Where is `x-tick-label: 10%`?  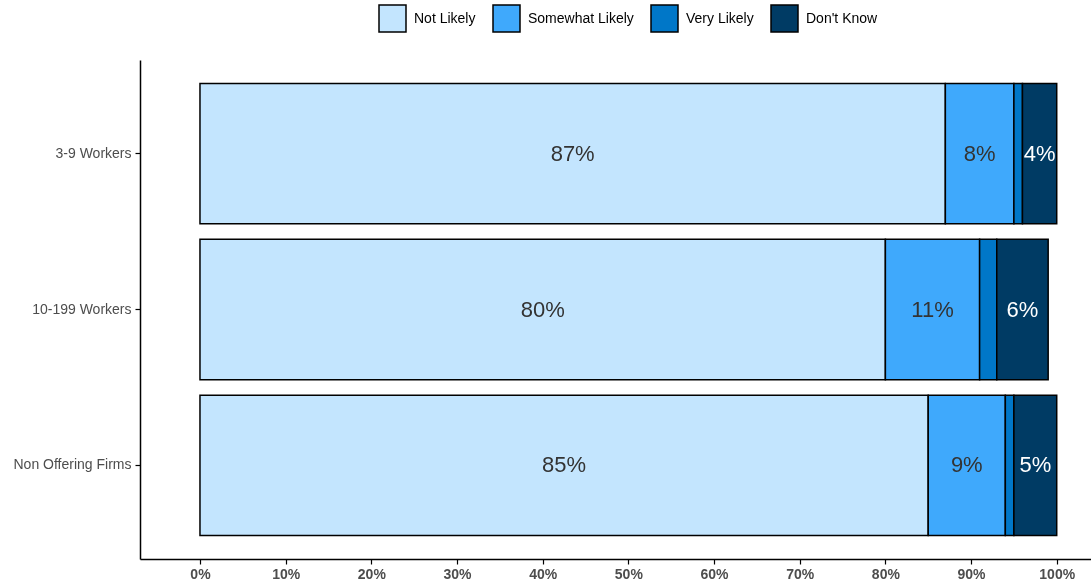 x-tick-label: 10% is located at coordinates (286, 573).